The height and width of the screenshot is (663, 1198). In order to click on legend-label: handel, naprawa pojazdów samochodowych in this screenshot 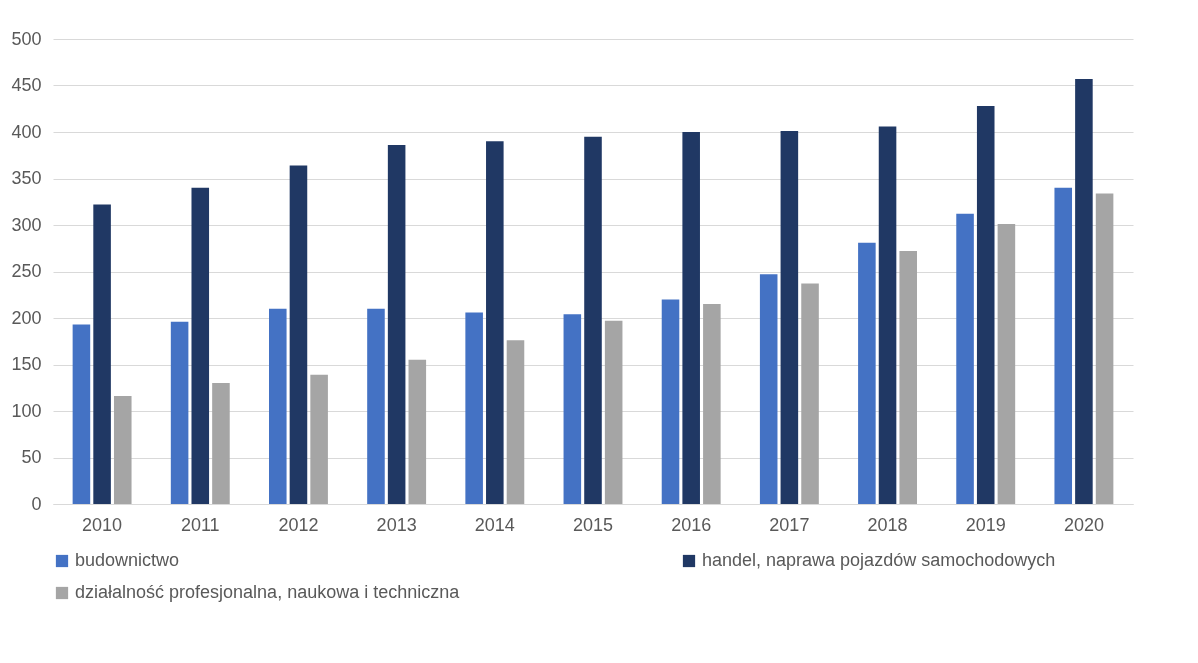, I will do `click(879, 560)`.